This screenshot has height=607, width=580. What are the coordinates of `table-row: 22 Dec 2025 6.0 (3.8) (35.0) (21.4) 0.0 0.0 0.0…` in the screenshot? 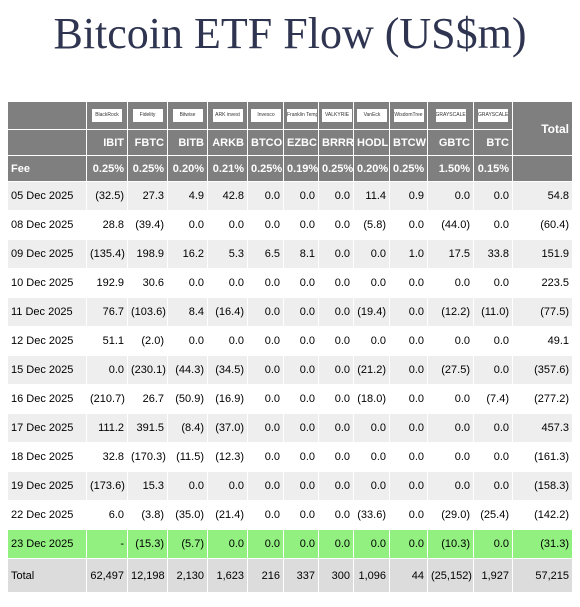 It's located at (290, 515).